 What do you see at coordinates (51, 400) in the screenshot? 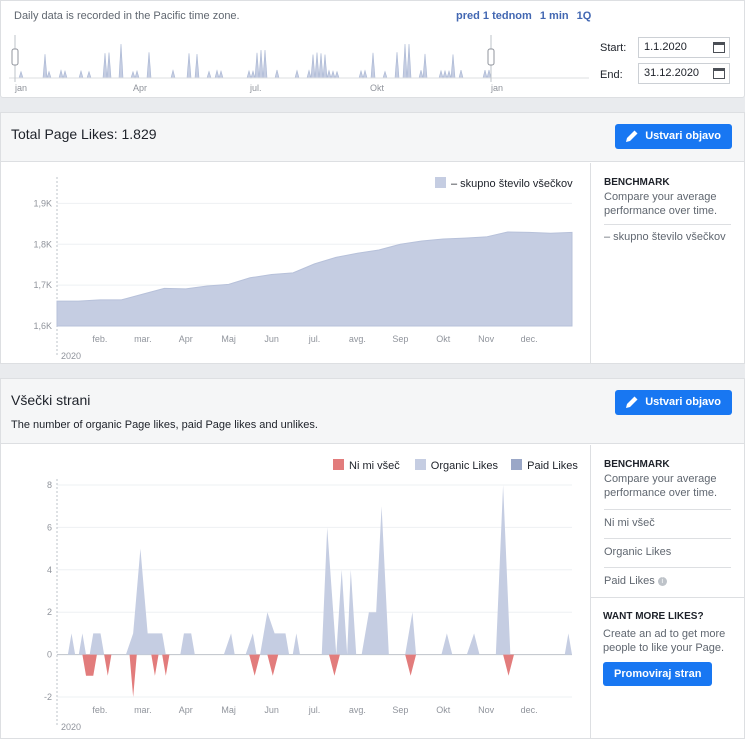
I see `card-title: Všečki strani` at bounding box center [51, 400].